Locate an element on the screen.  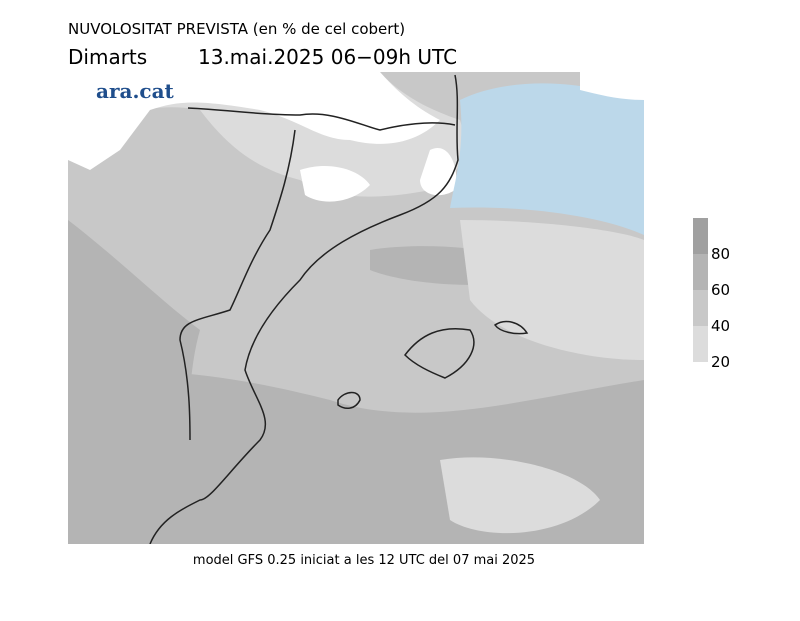
colorbar: 20 40 60 80 is located at coordinates (711, 294).